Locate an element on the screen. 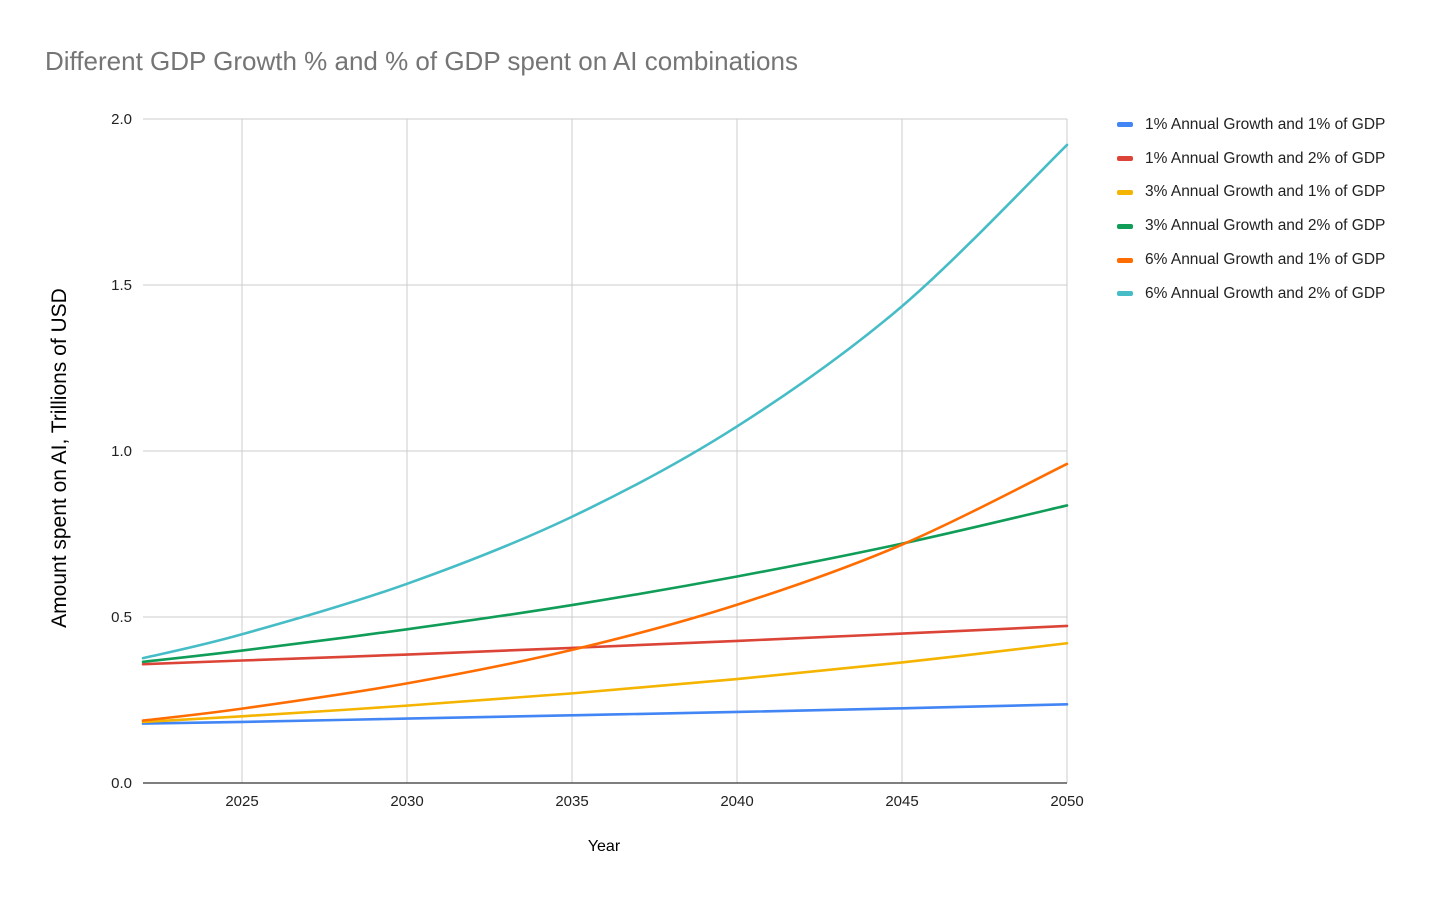 Image resolution: width=1456 pixels, height=901 pixels. x-tick-label: 2030 is located at coordinates (406, 801).